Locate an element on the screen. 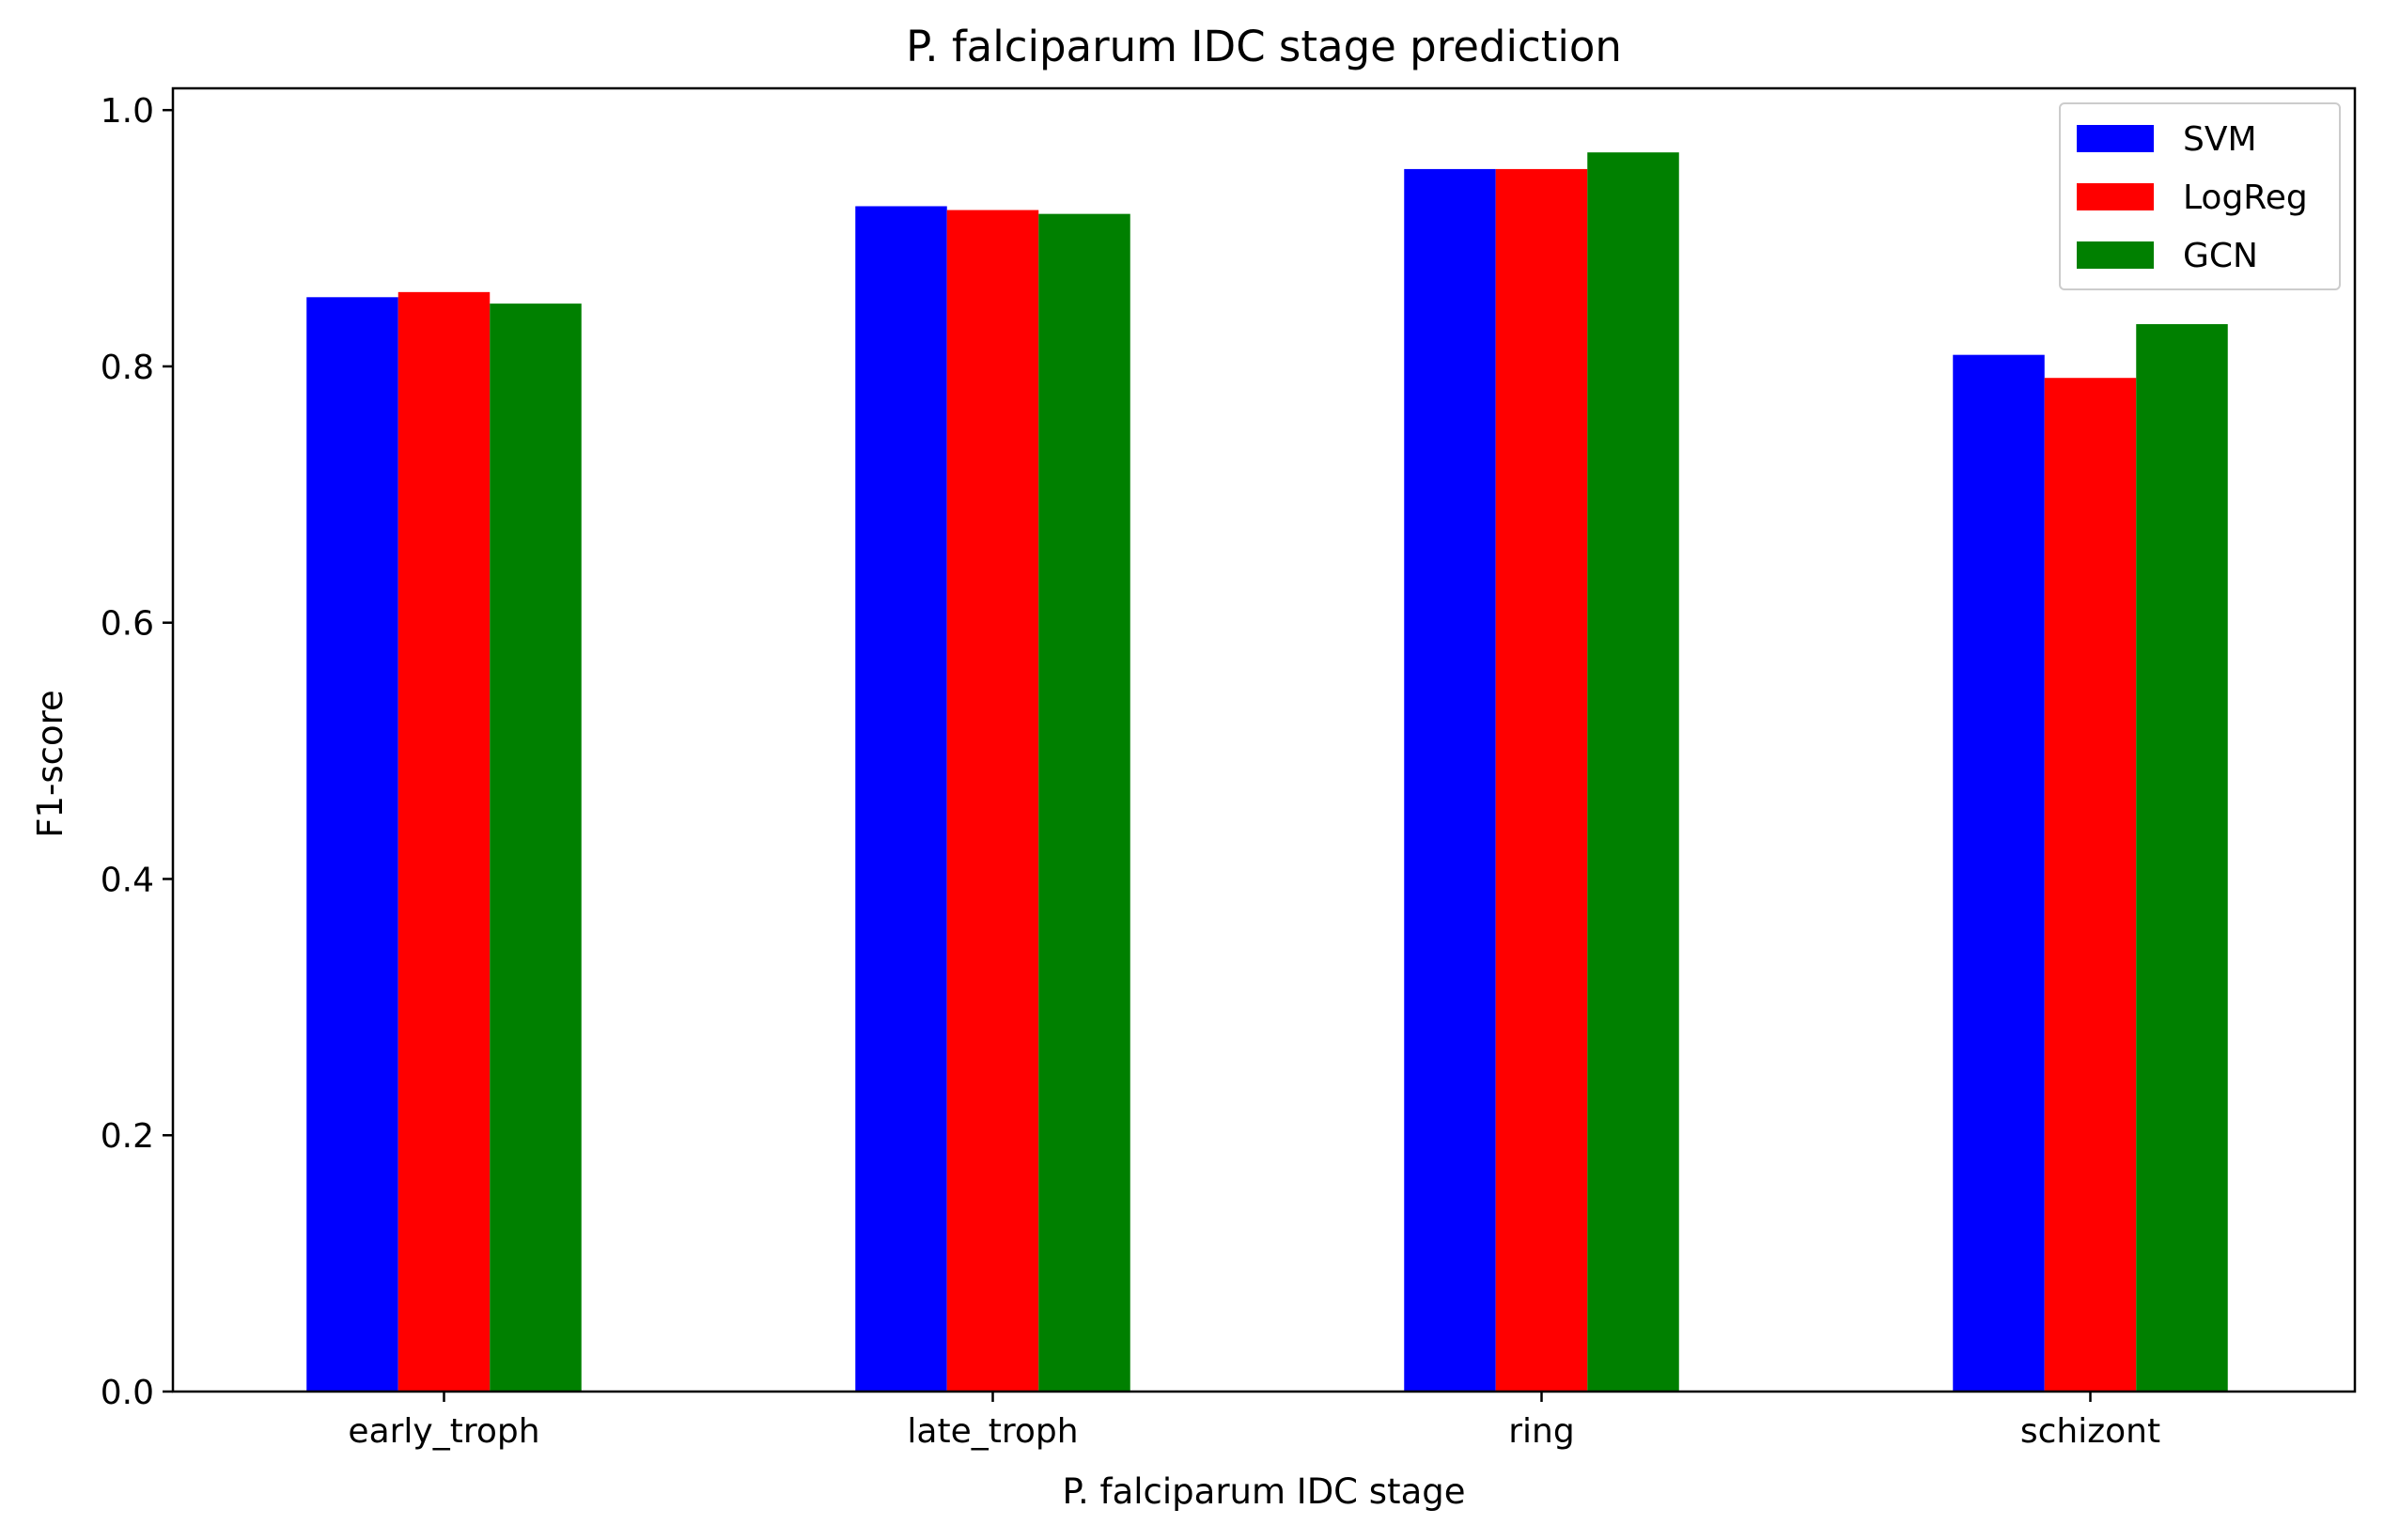  bar-gcn-schizont is located at coordinates (2182, 857).